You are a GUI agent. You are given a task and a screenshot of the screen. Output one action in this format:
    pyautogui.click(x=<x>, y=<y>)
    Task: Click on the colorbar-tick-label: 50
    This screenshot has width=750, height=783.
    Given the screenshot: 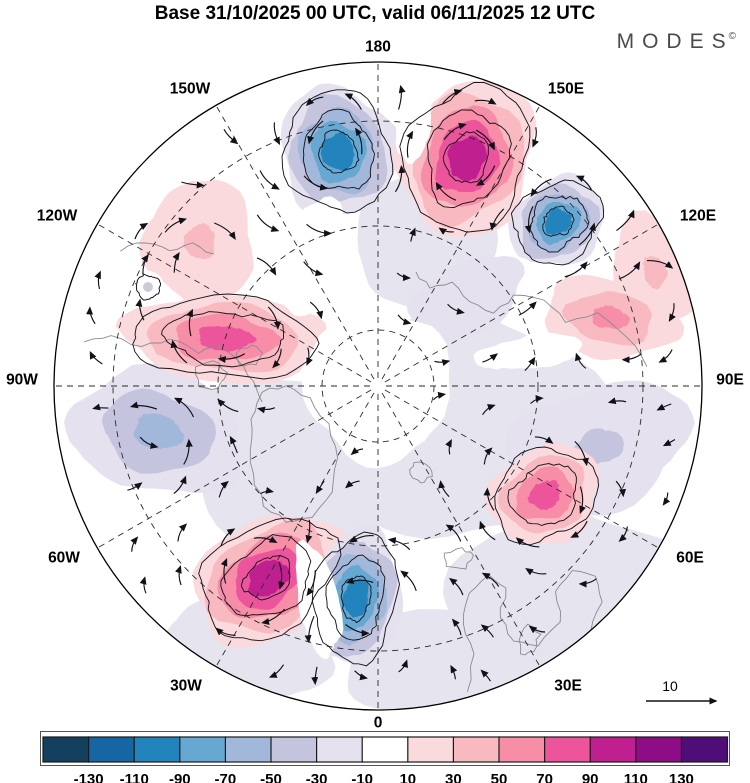 What is the action you would take?
    pyautogui.click(x=499, y=777)
    